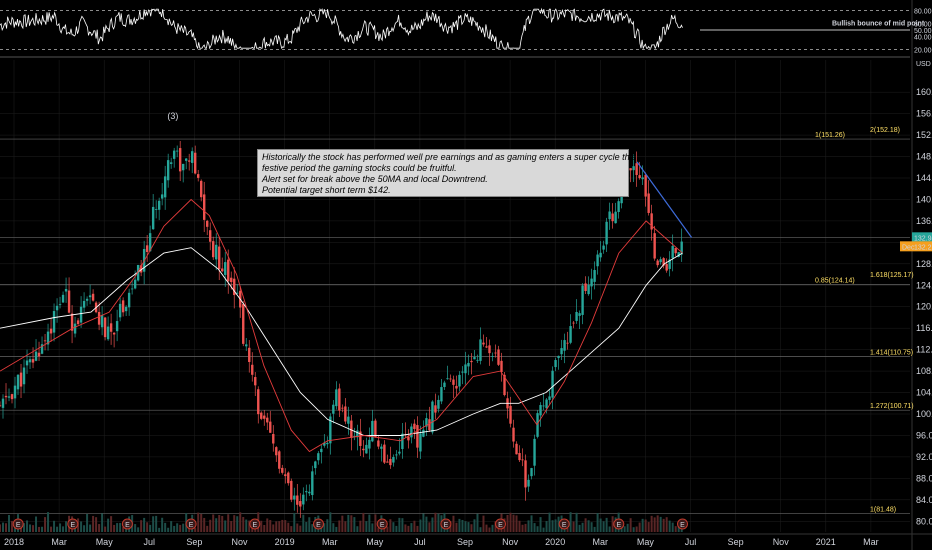 The image size is (932, 550). I want to click on price-tick-label: 108.00, so click(924, 371).